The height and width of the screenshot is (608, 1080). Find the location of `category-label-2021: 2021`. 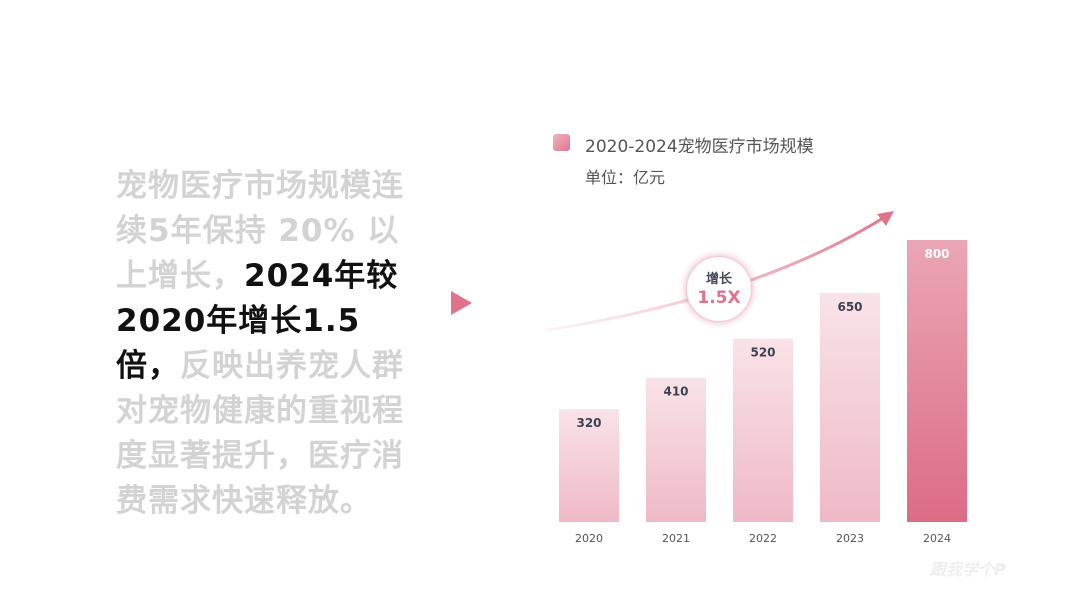

category-label-2021: 2021 is located at coordinates (676, 538).